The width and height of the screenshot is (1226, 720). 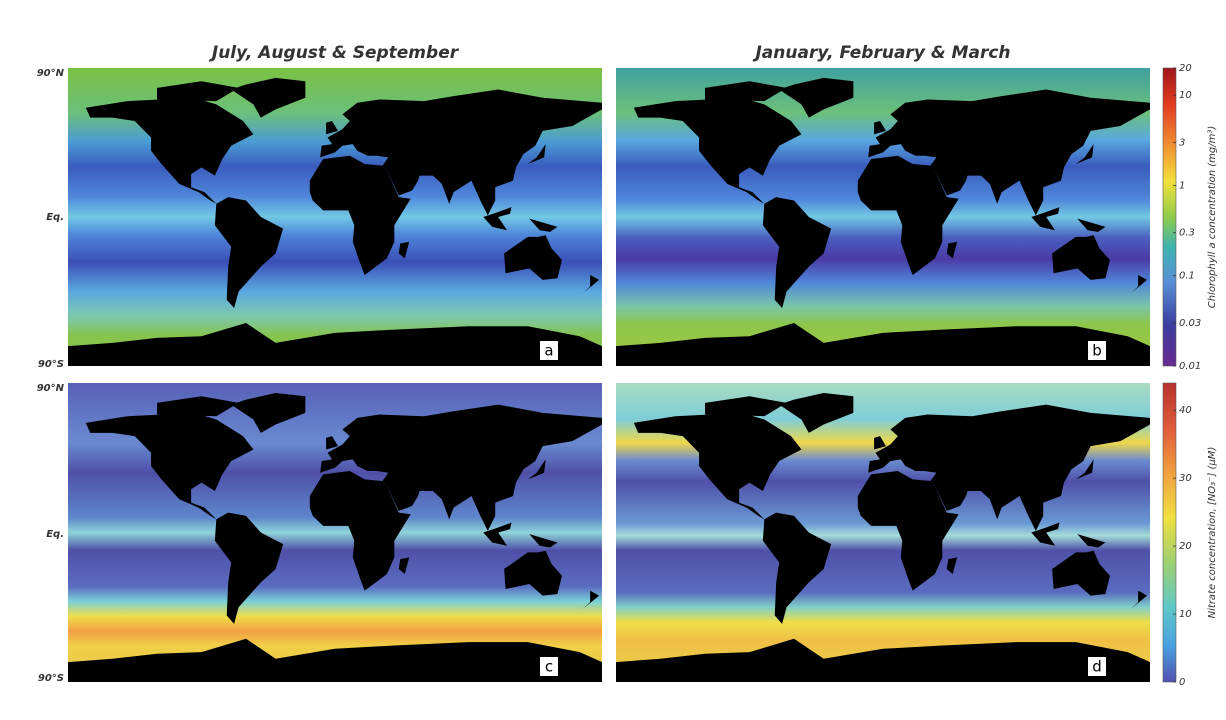 I want to click on panel-letter: b, so click(x=1097, y=351).